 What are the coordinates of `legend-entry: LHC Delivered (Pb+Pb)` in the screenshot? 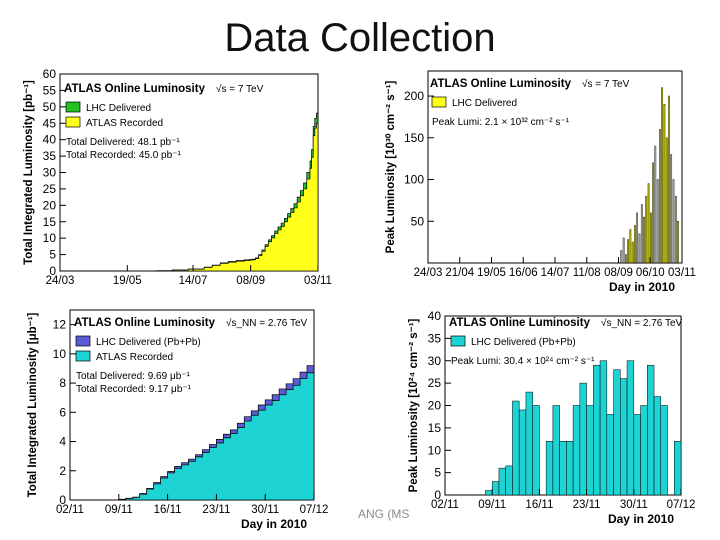 It's located at (523, 342).